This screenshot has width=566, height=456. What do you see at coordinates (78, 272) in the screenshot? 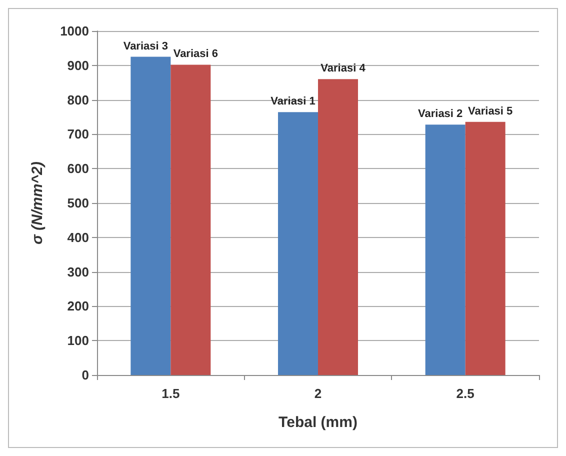
I see `y-tick-label: 300` at bounding box center [78, 272].